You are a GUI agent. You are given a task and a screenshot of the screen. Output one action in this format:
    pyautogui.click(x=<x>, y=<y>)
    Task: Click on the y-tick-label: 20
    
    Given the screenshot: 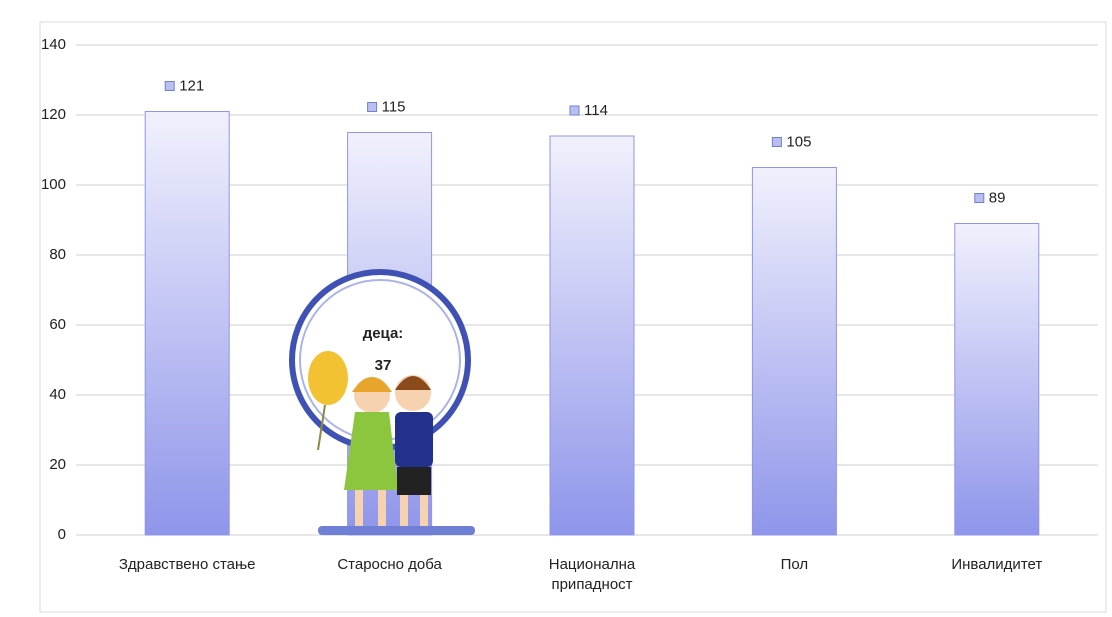 What is the action you would take?
    pyautogui.click(x=57, y=464)
    